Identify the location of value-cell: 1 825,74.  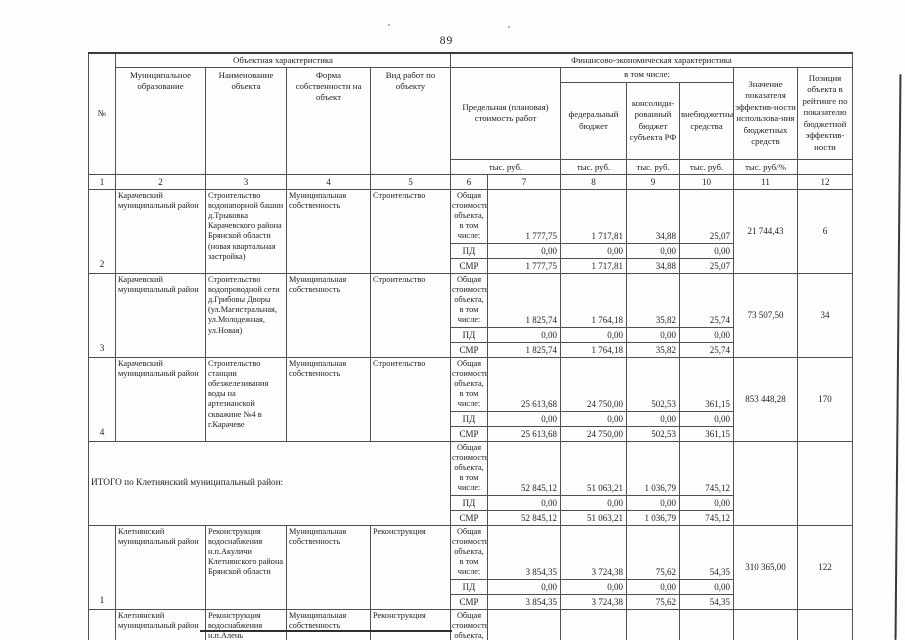
(524, 349).